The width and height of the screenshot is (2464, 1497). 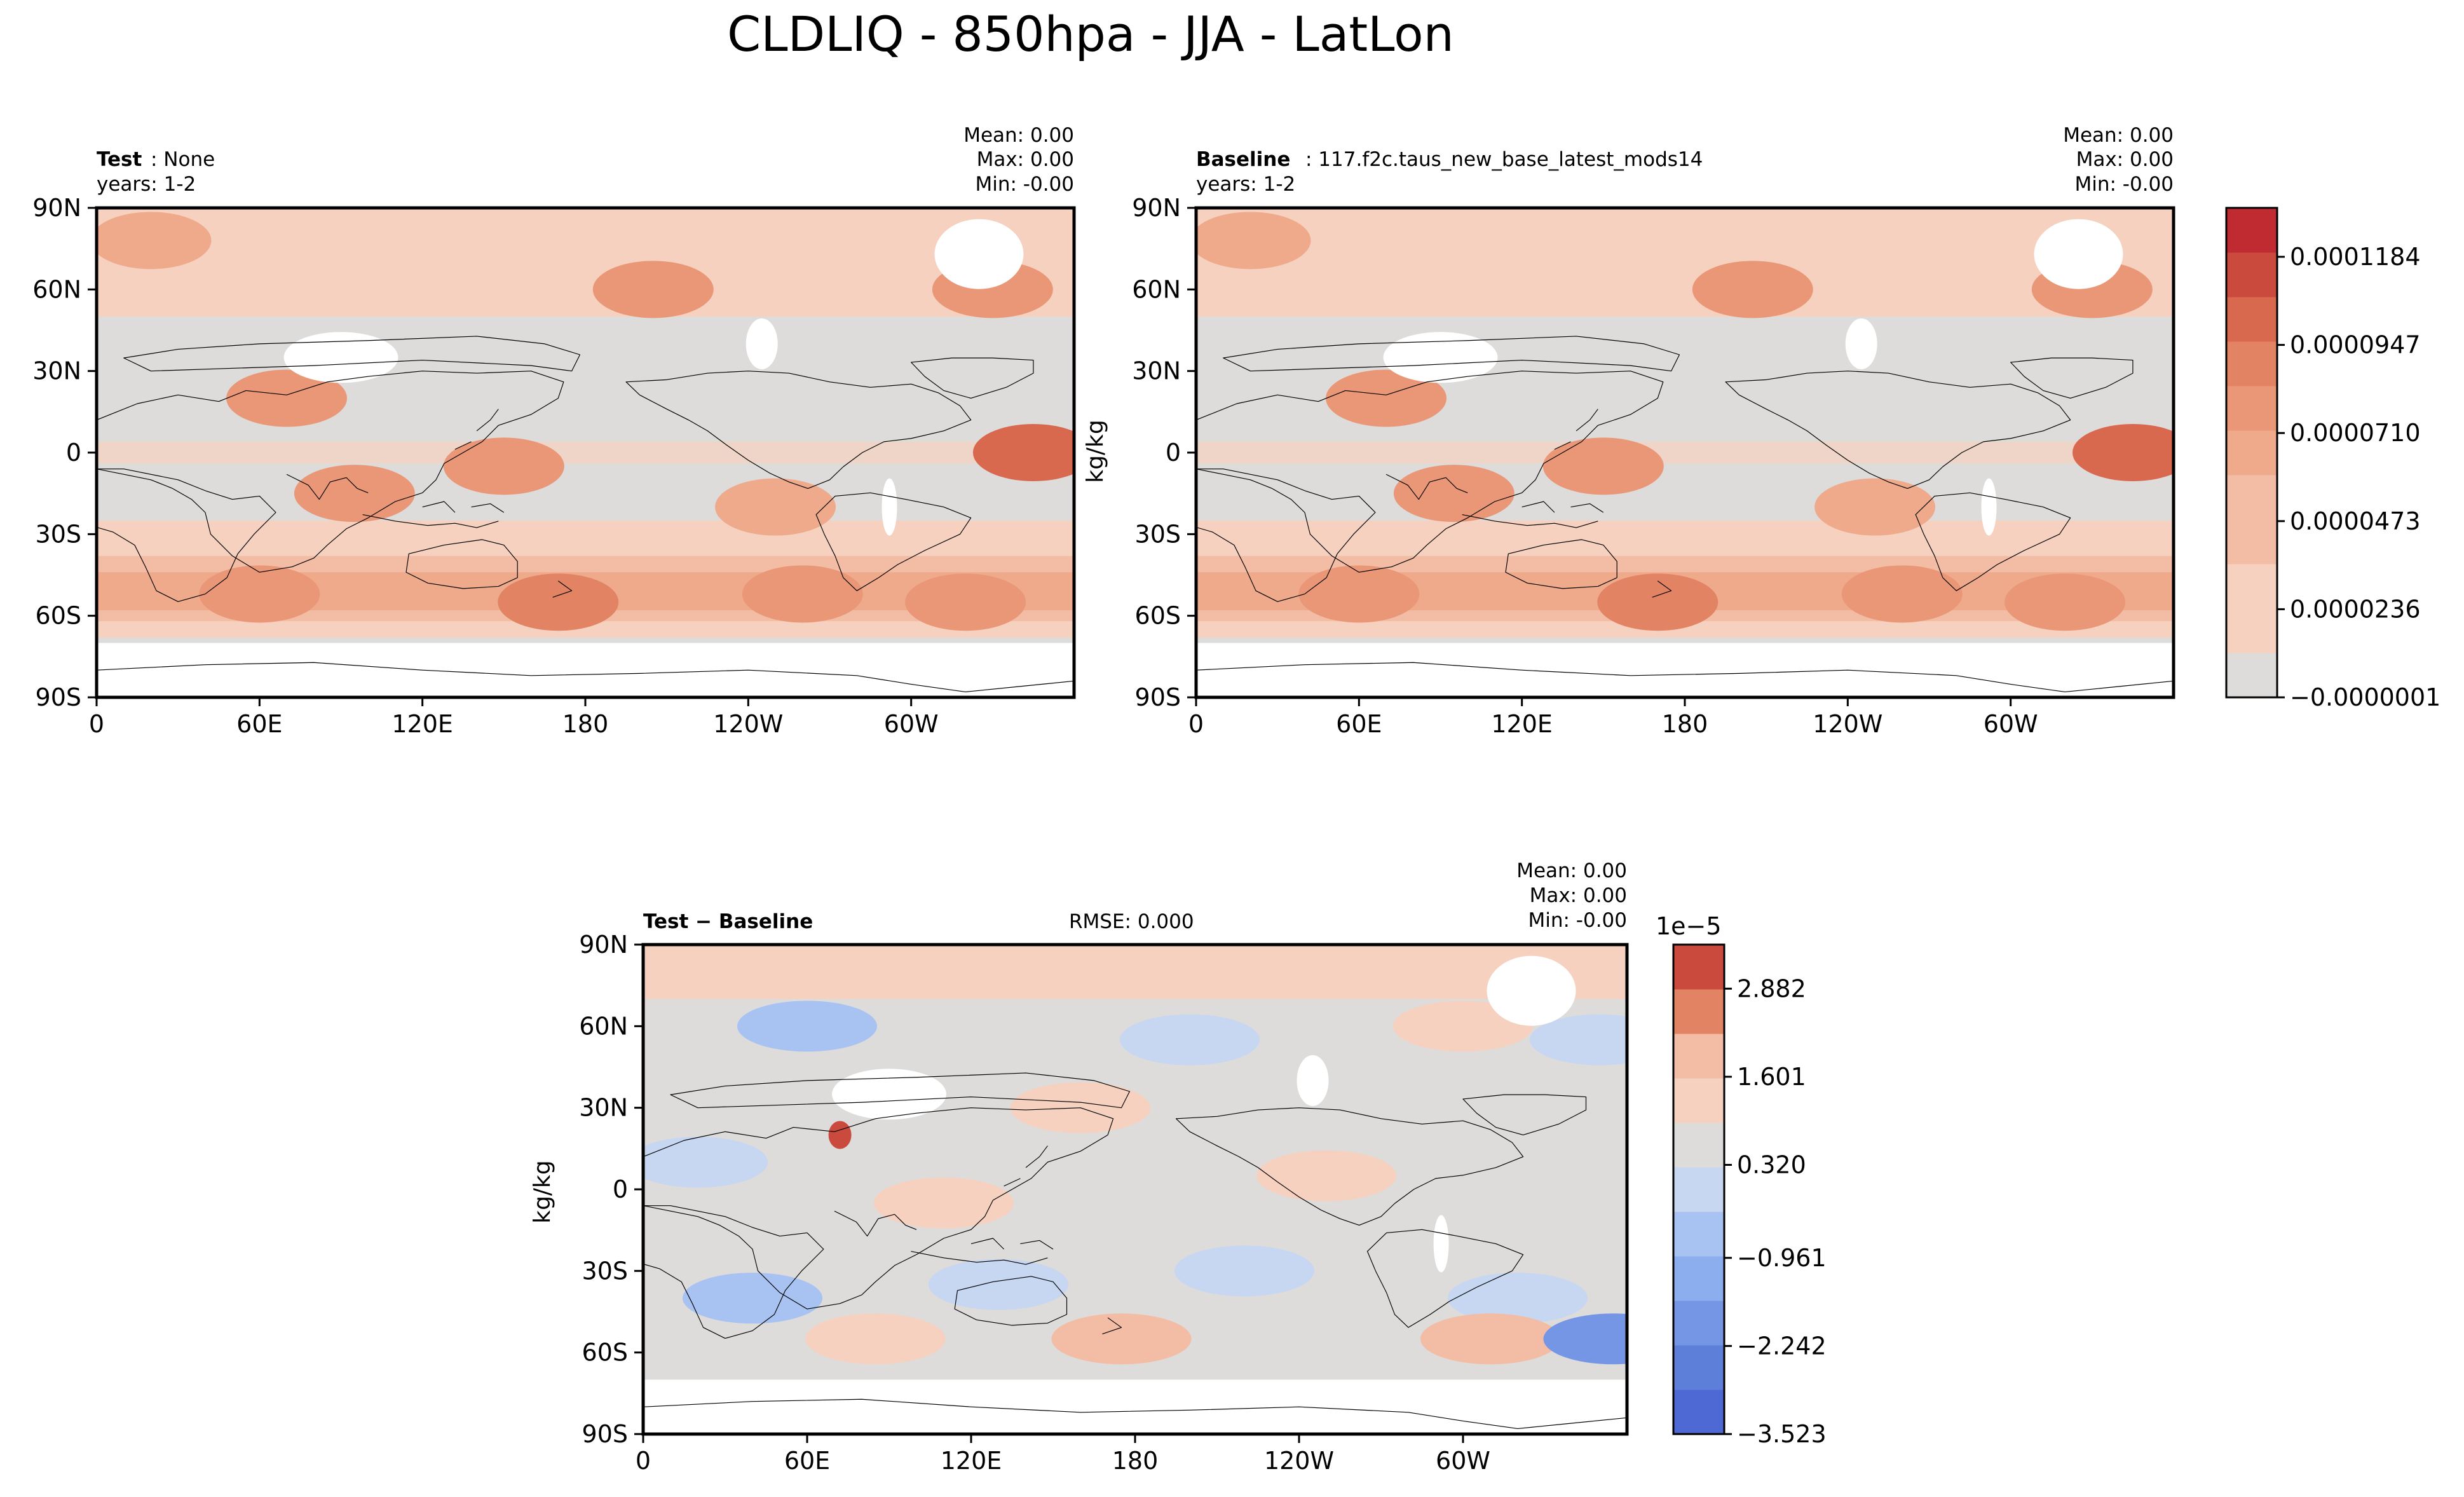 I want to click on difference-ylabel: kg/kg, so click(x=542, y=1192).